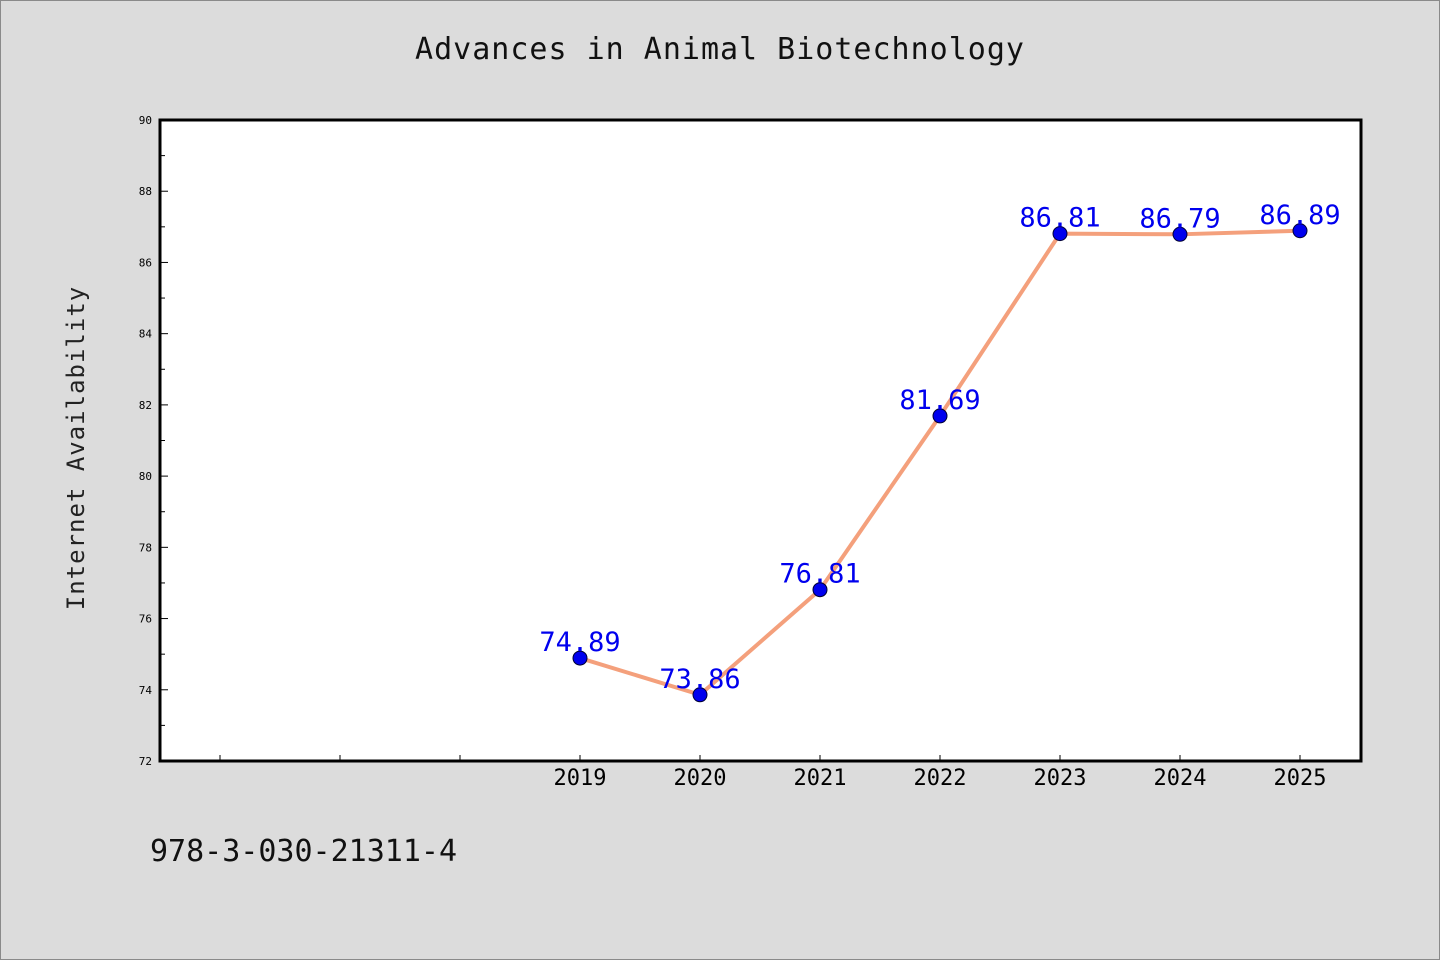 This screenshot has height=960, width=1440. I want to click on y-tick-label: 82, so click(145, 405).